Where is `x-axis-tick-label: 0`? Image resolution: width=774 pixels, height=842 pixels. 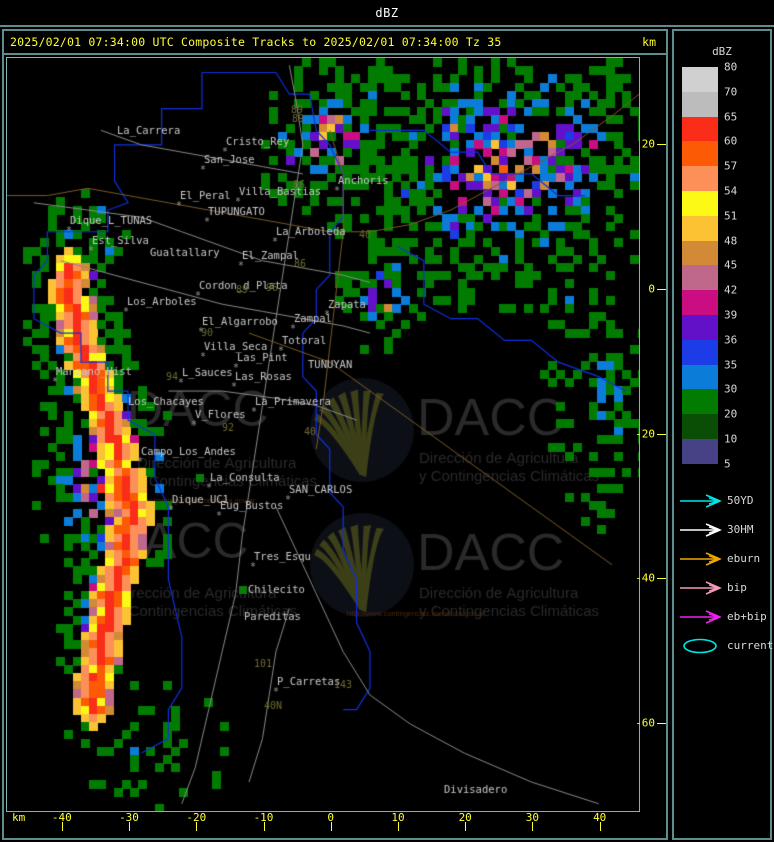
x-axis-tick-label: 0 is located at coordinates (330, 817).